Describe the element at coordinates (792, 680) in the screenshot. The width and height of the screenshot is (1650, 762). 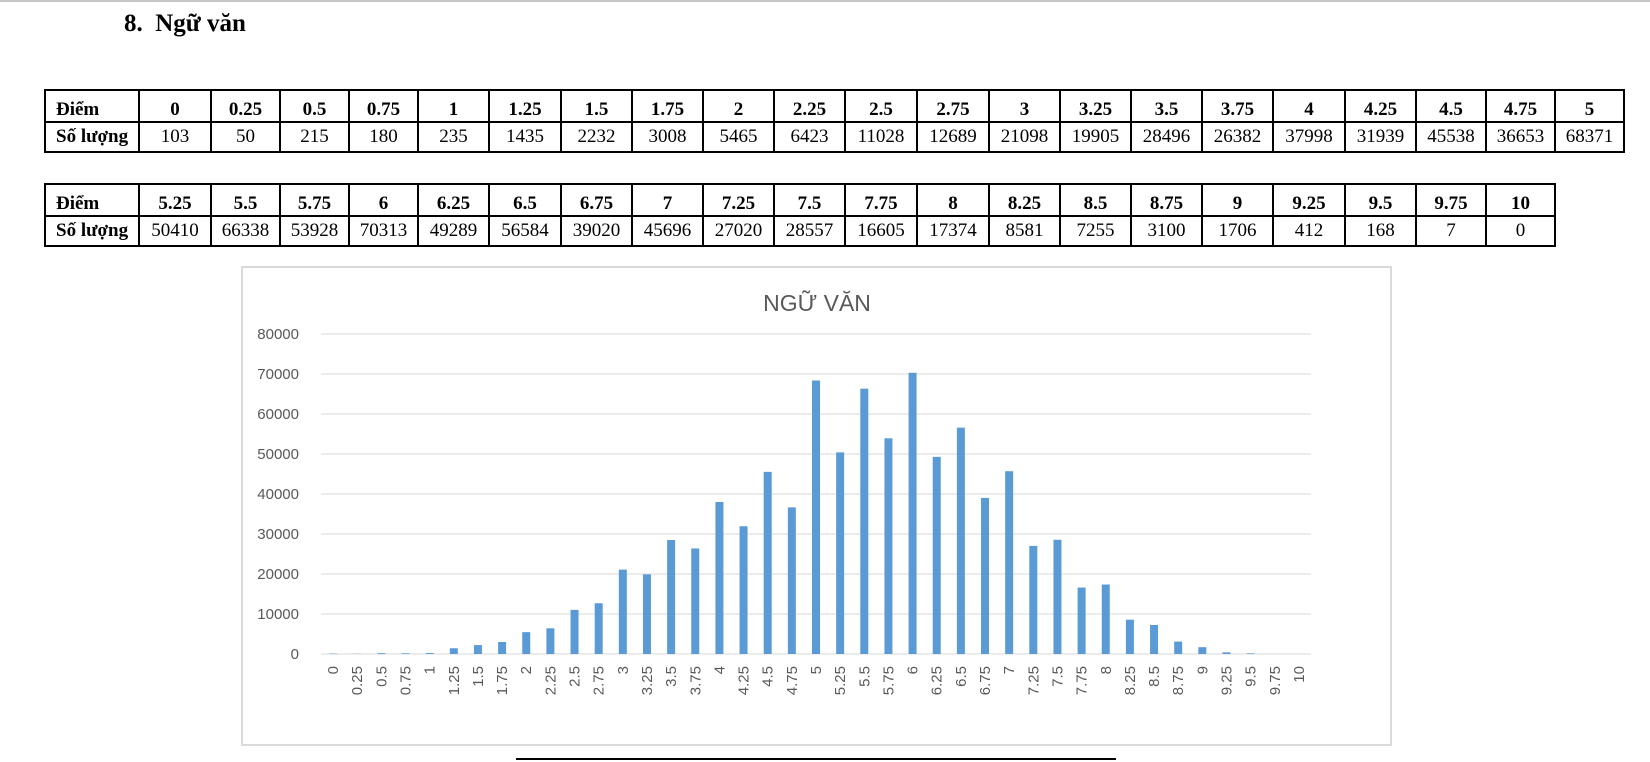
I see `x-tick-label: 4.75` at that location.